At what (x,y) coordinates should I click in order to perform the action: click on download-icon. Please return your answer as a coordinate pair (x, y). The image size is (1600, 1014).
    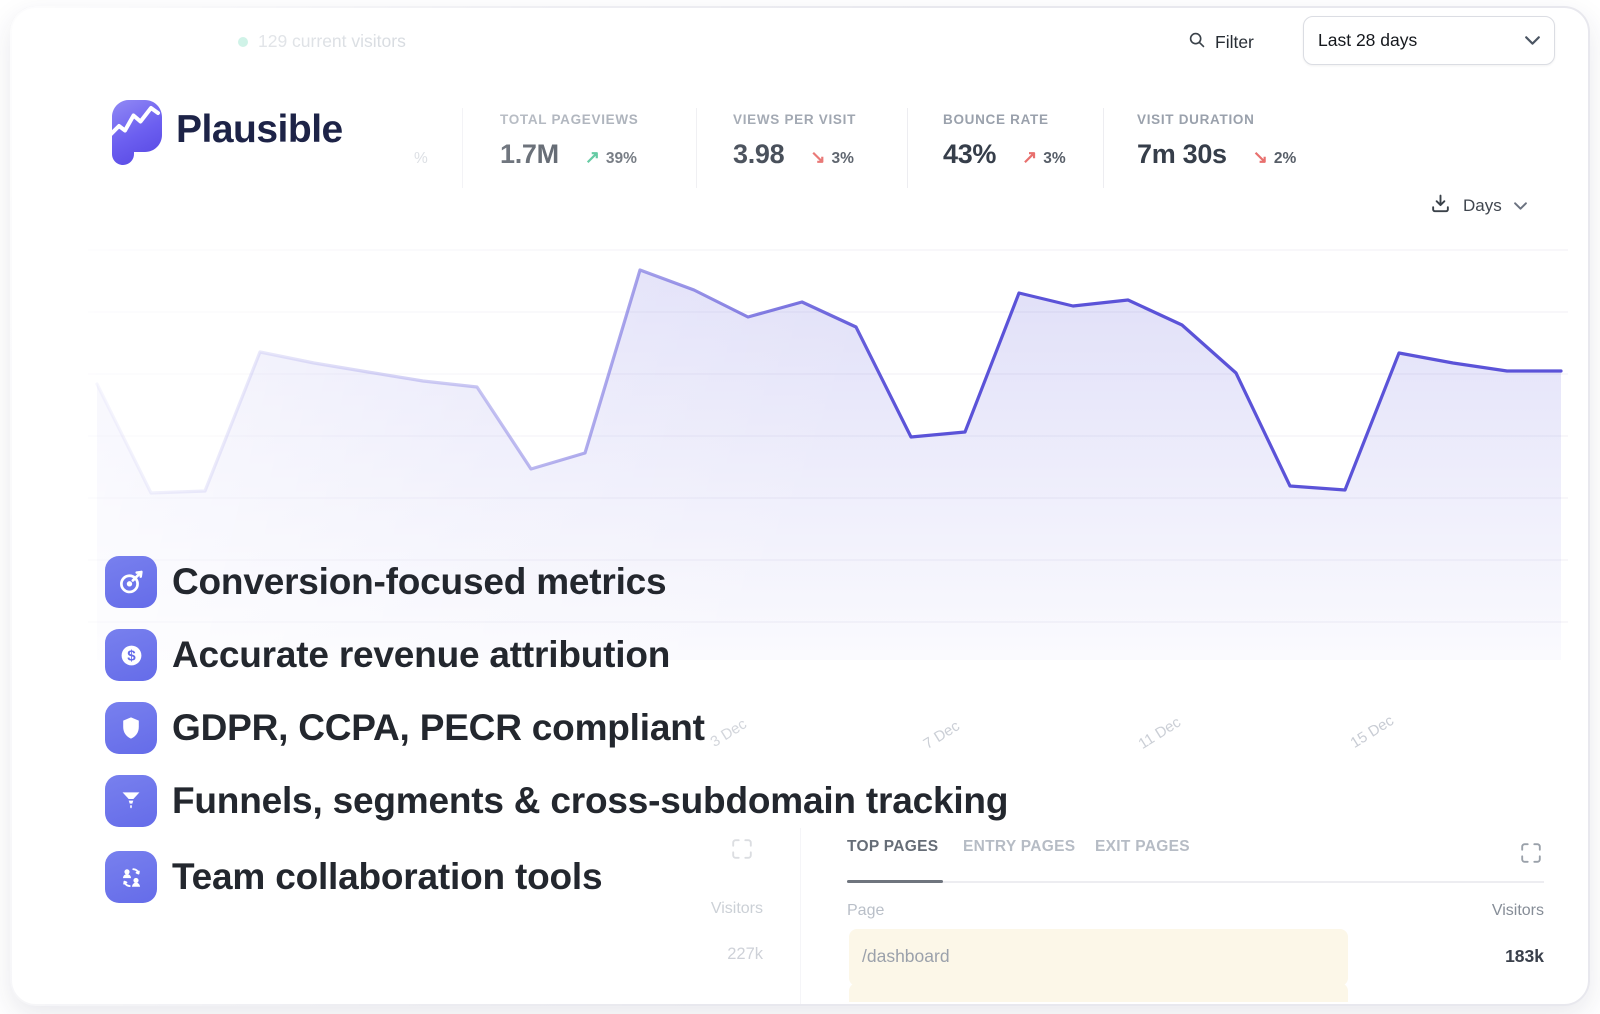
    Looking at the image, I should click on (1440, 206).